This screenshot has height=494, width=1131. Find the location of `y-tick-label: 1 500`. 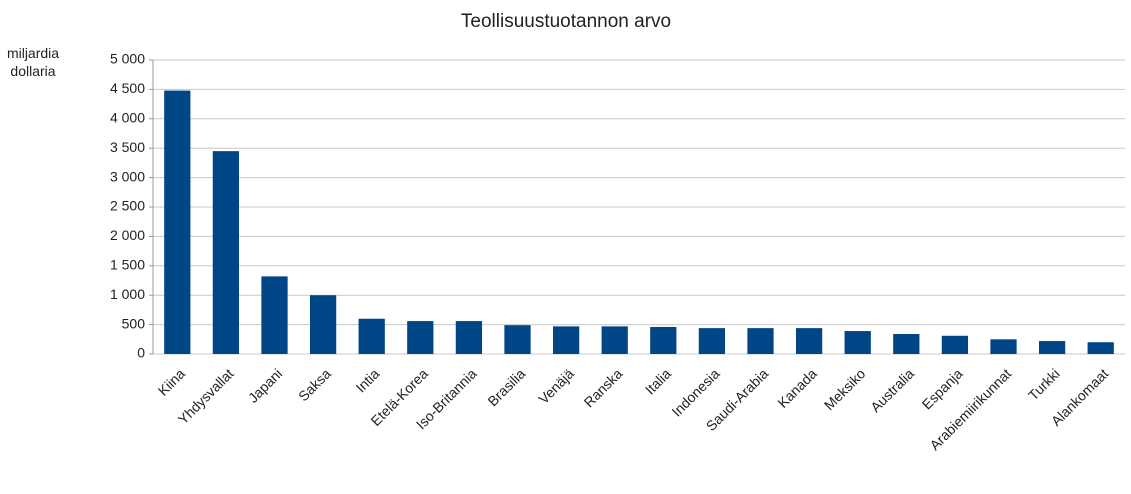

y-tick-label: 1 500 is located at coordinates (127, 265).